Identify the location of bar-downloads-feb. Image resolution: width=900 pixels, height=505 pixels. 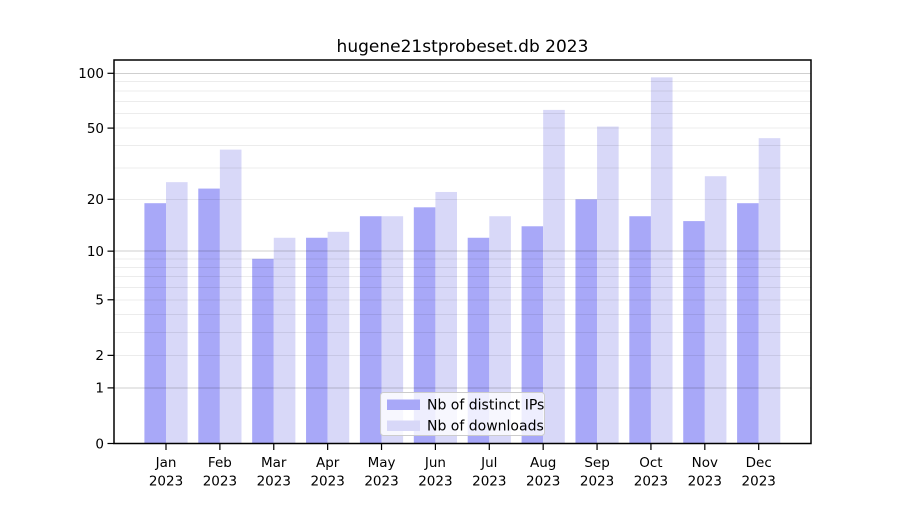
(230, 296).